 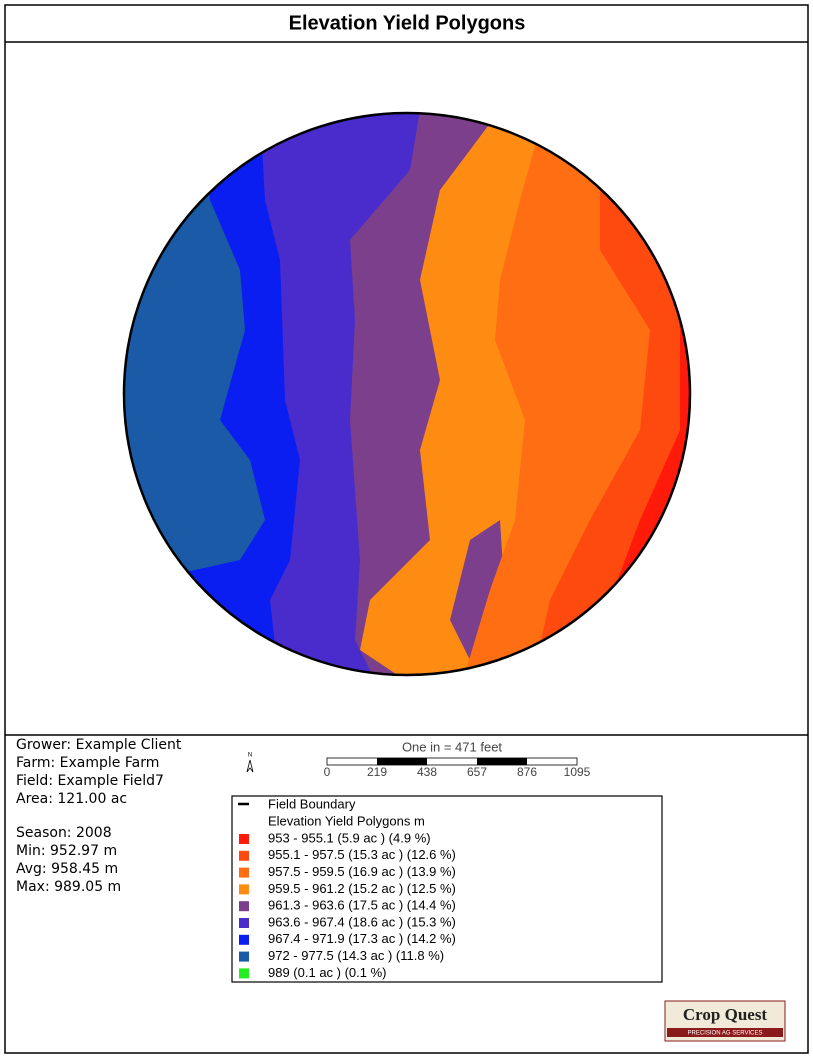 What do you see at coordinates (427, 772) in the screenshot?
I see `scale-tick-label: 438` at bounding box center [427, 772].